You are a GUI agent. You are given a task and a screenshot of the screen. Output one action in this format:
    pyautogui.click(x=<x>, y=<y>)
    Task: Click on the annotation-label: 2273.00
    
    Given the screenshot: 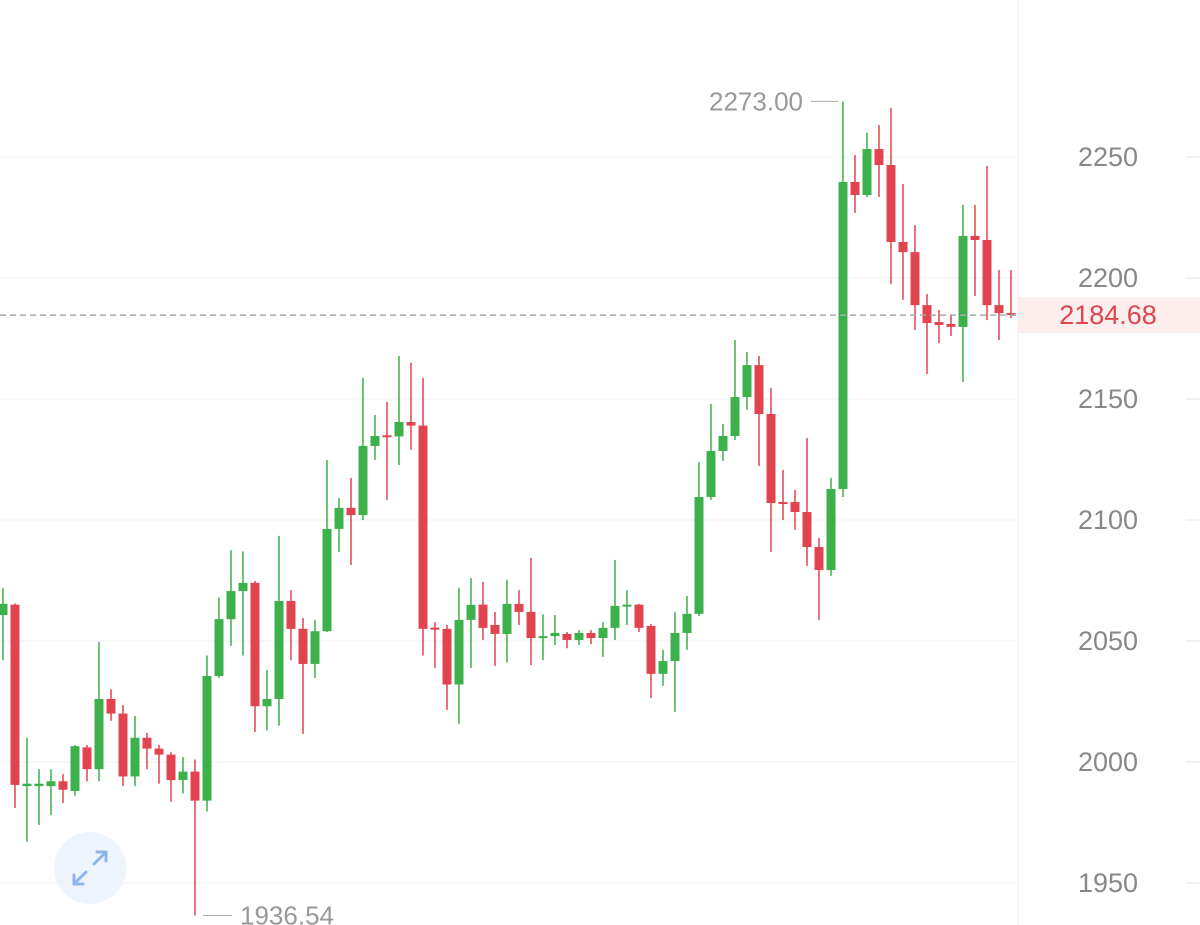 What is the action you would take?
    pyautogui.click(x=756, y=101)
    